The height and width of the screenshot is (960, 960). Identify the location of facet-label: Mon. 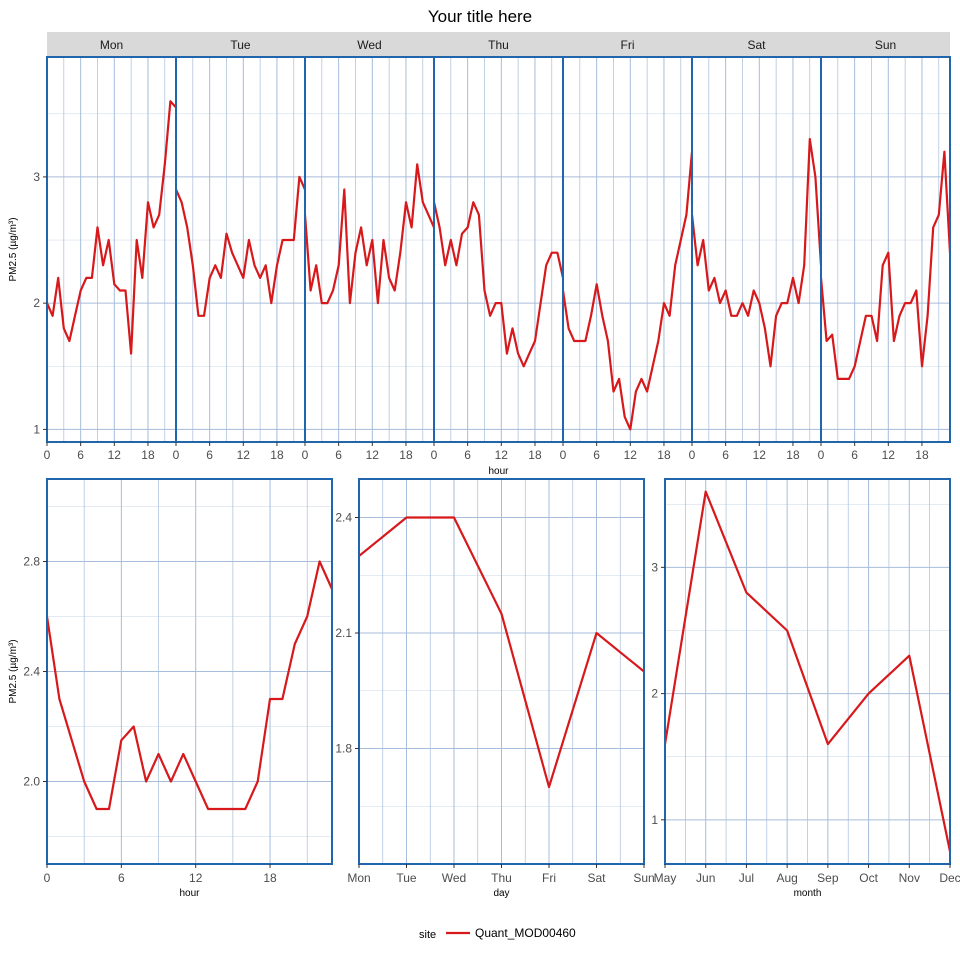
(111, 45).